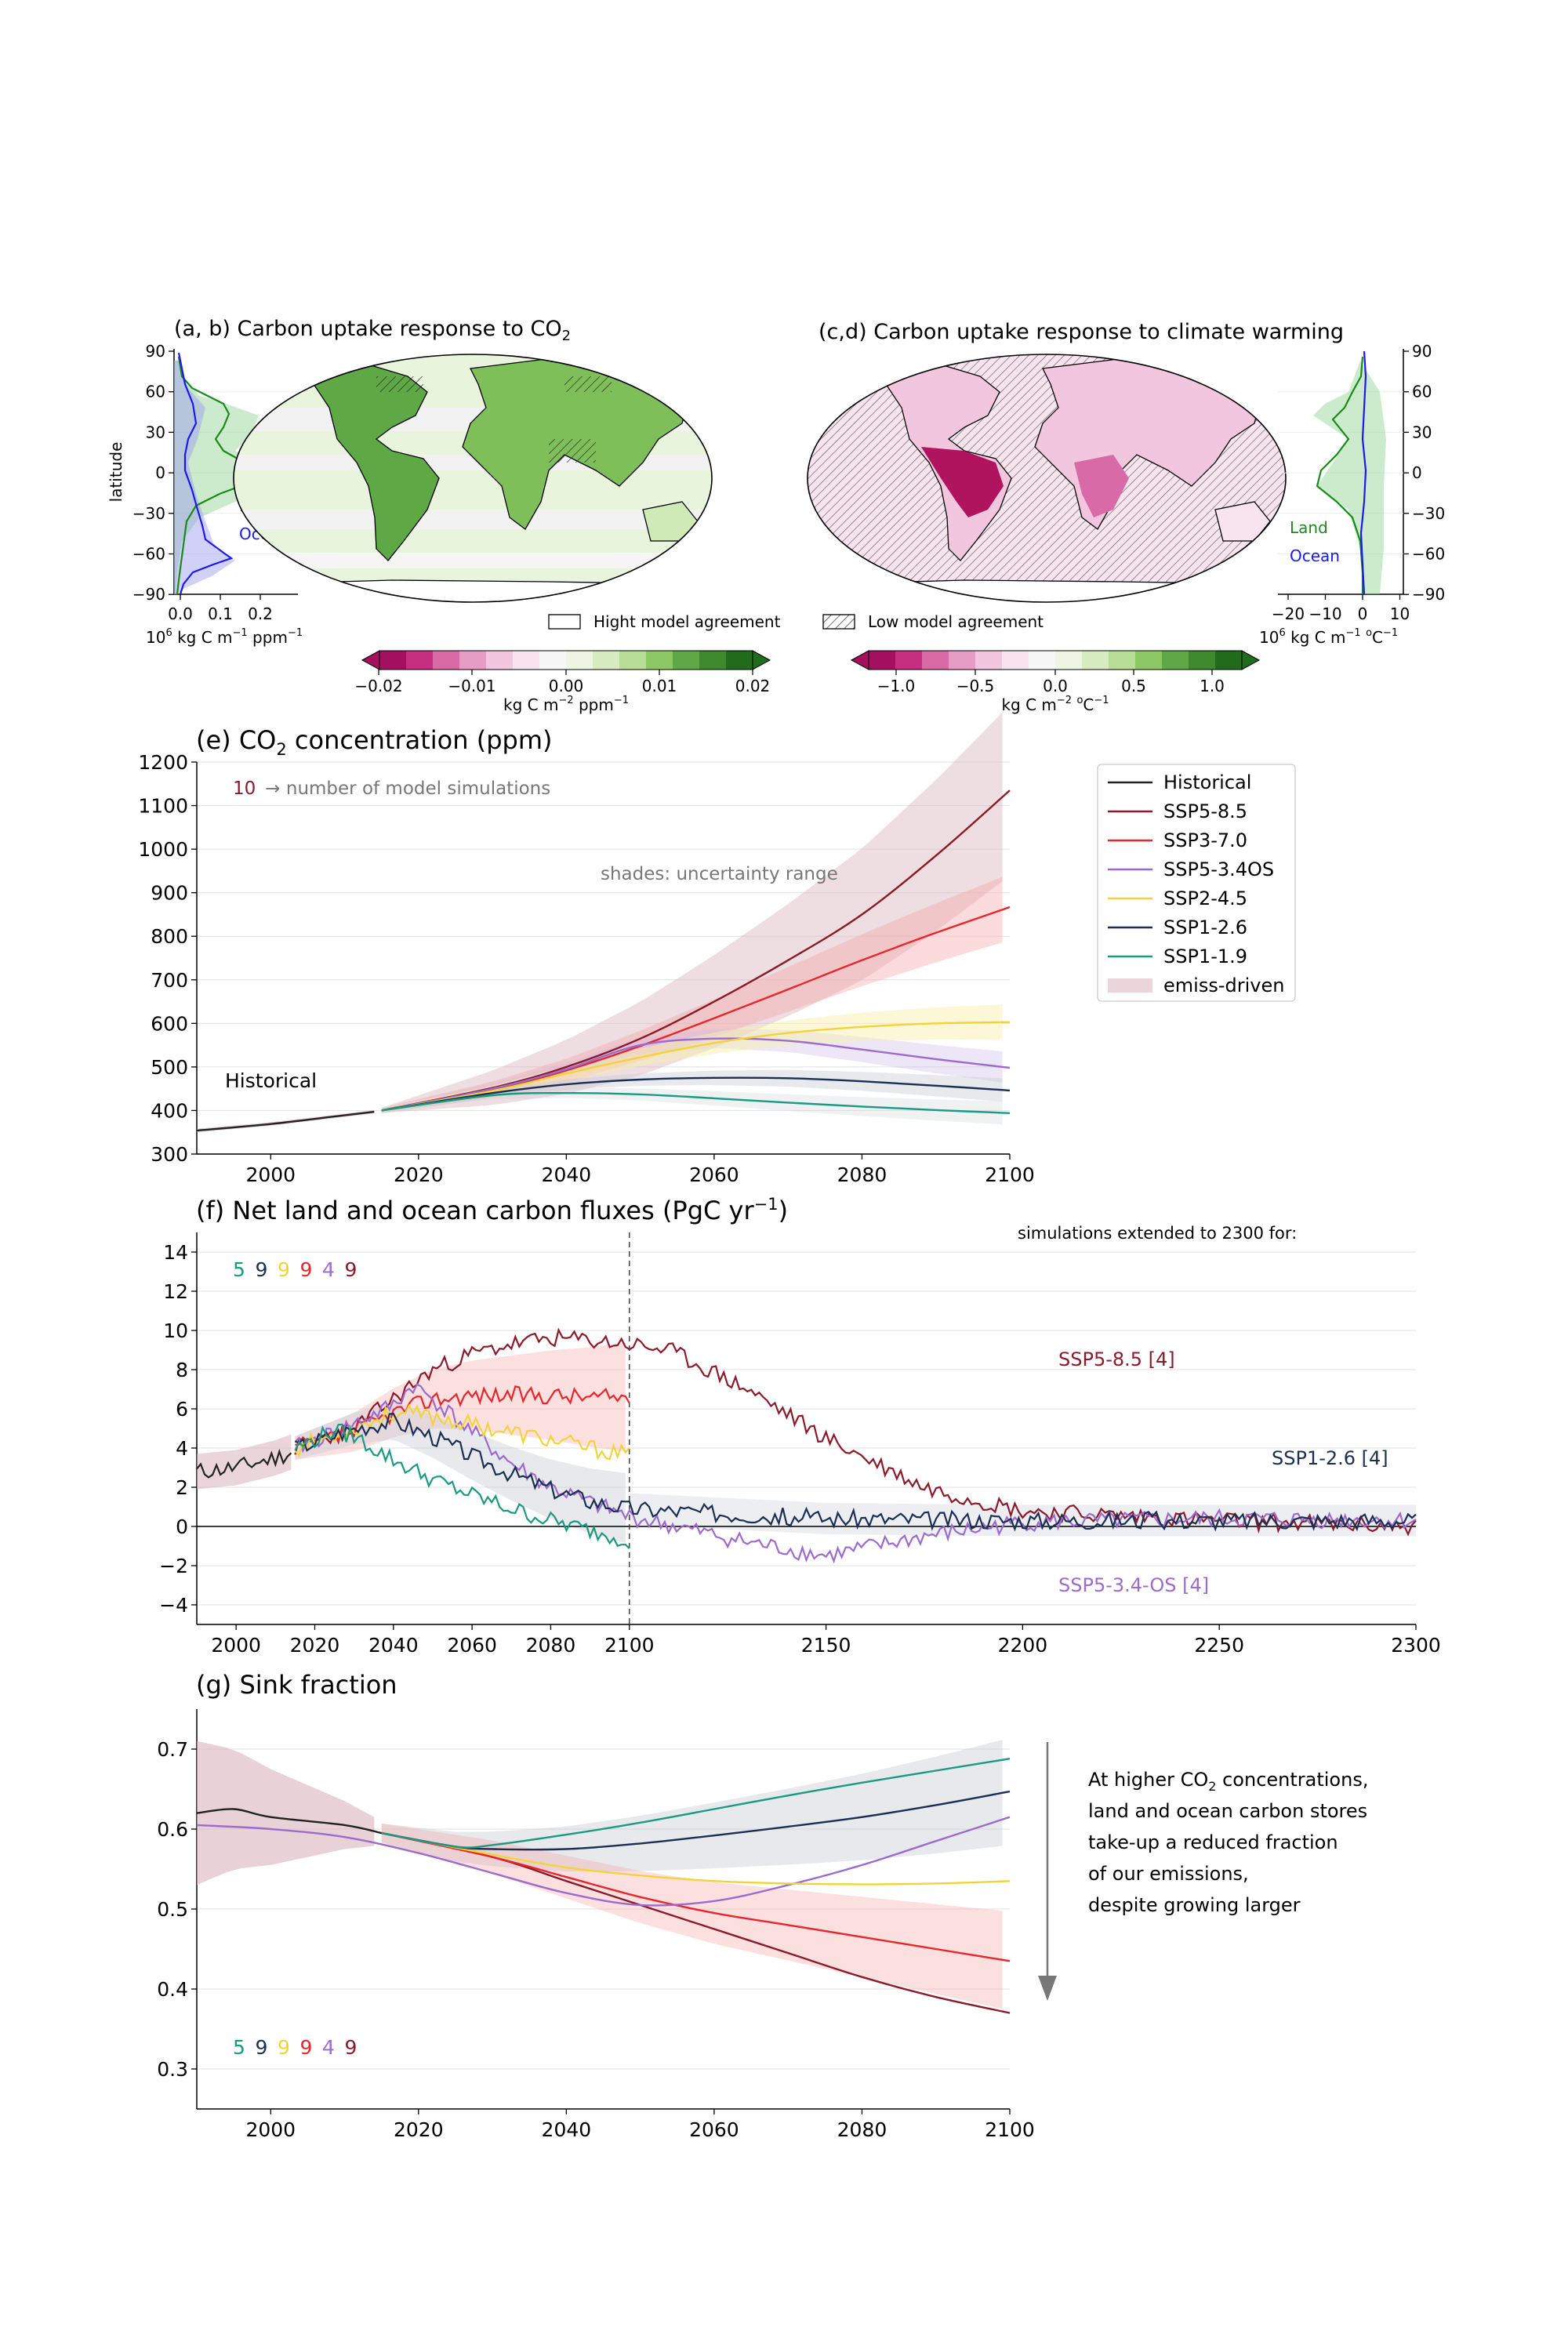 The height and width of the screenshot is (2352, 1568). What do you see at coordinates (175, 1291) in the screenshot?
I see `y-tick-label: 12` at bounding box center [175, 1291].